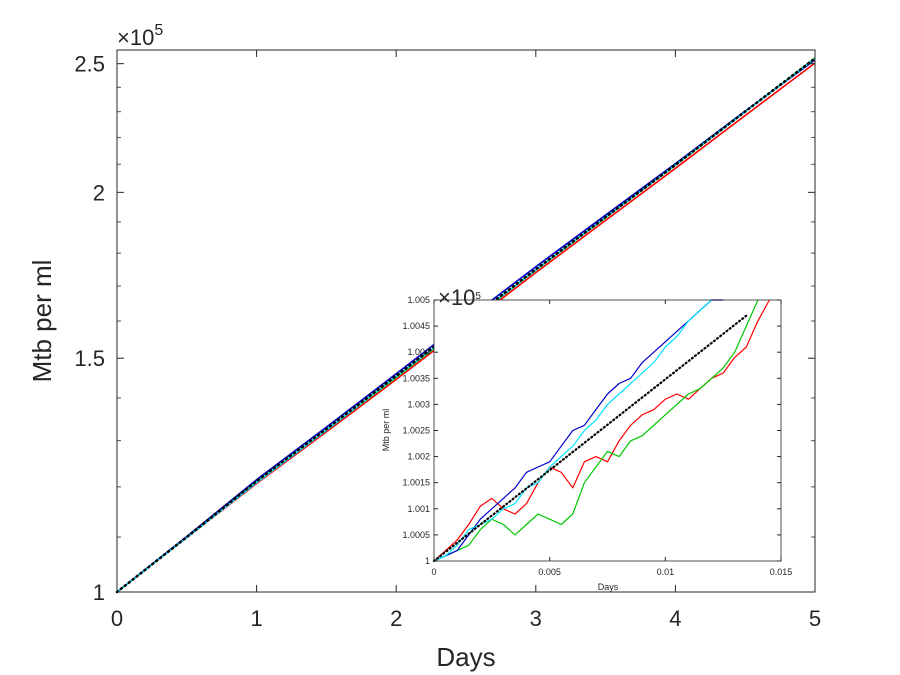 This screenshot has height=675, width=900. I want to click on inset-y-tick-label: 1.0045, so click(416, 326).